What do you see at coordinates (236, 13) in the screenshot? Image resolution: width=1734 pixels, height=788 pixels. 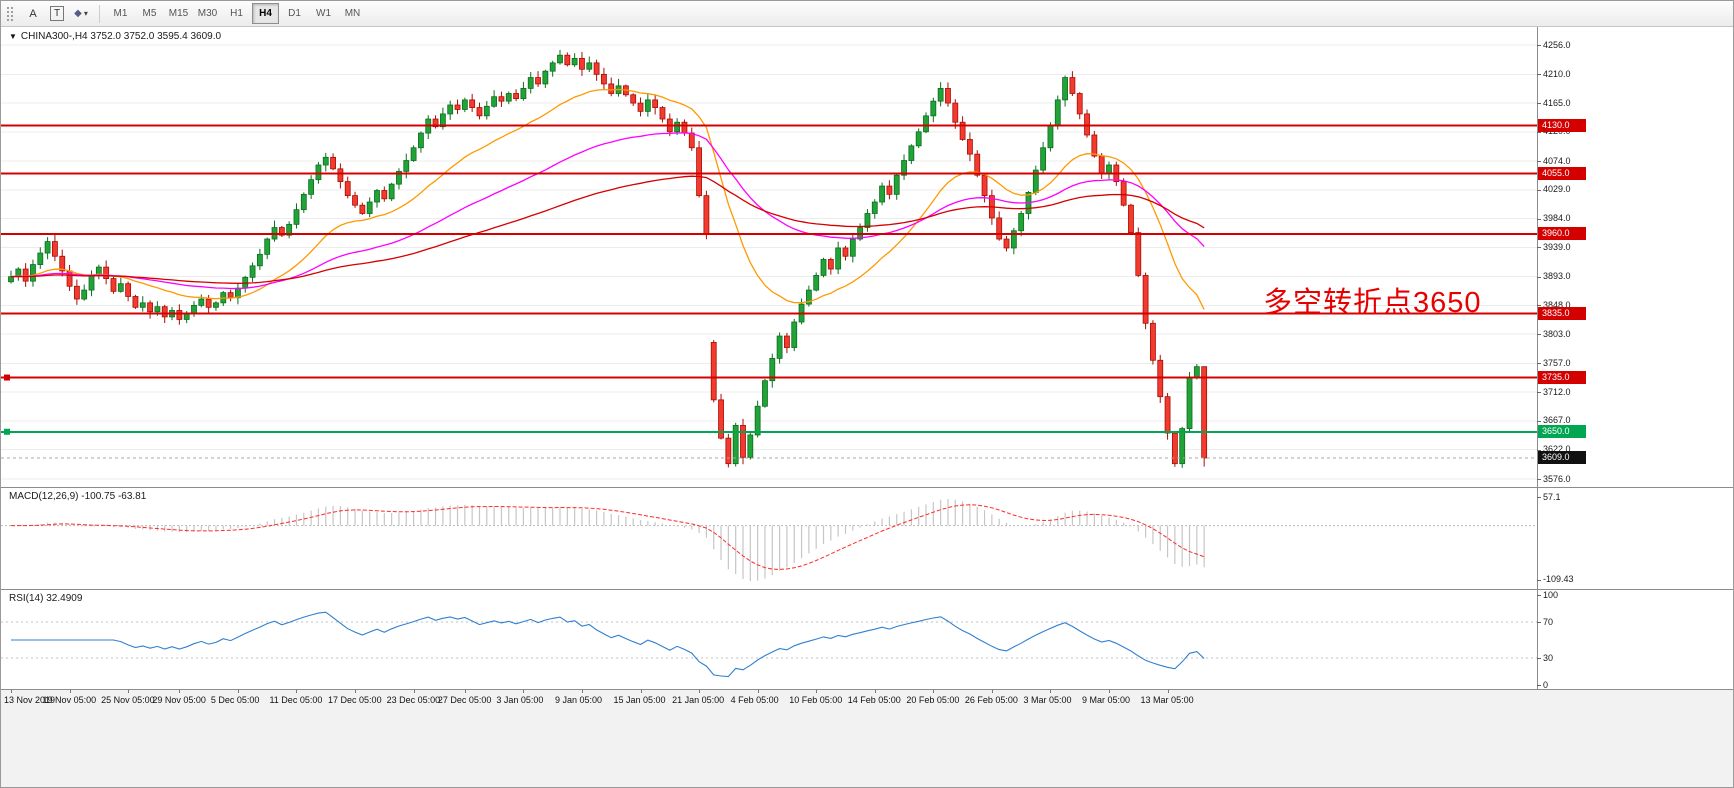 I see `timeframe-button-h1: H1` at bounding box center [236, 13].